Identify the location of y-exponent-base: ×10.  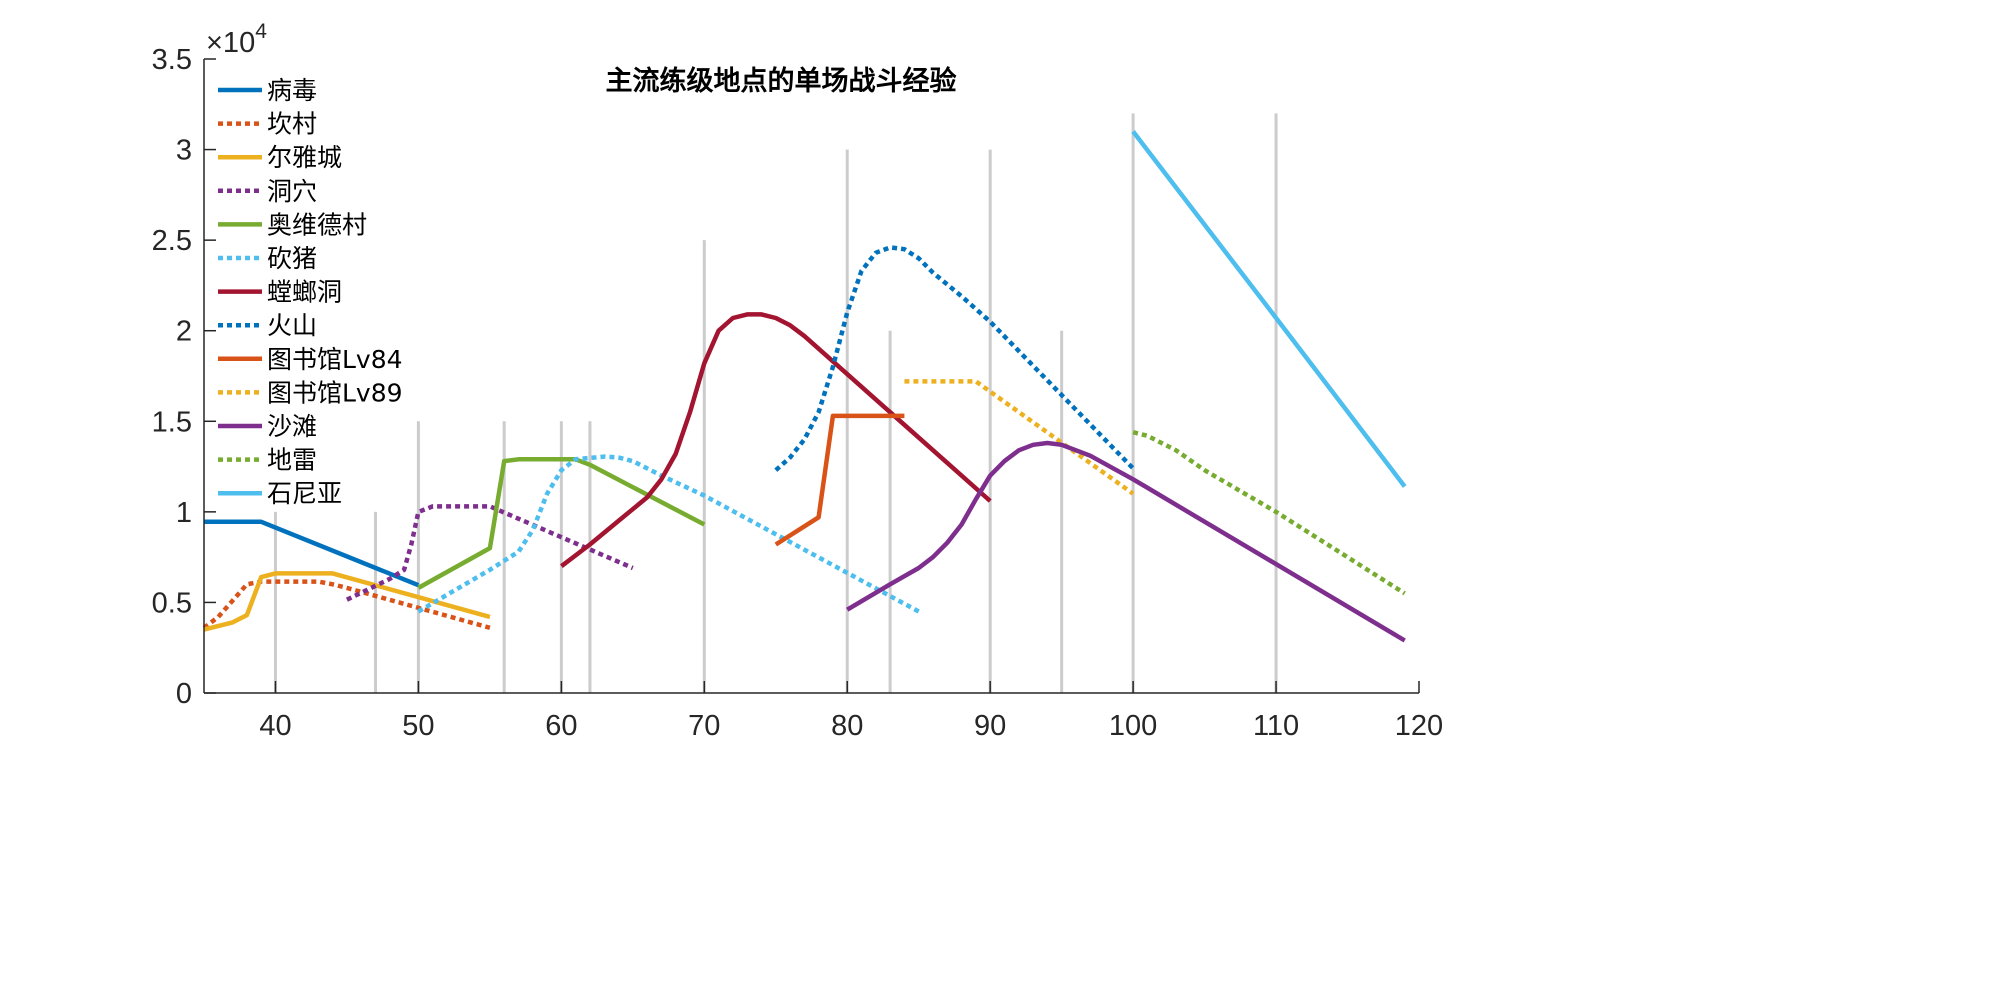
(230, 43).